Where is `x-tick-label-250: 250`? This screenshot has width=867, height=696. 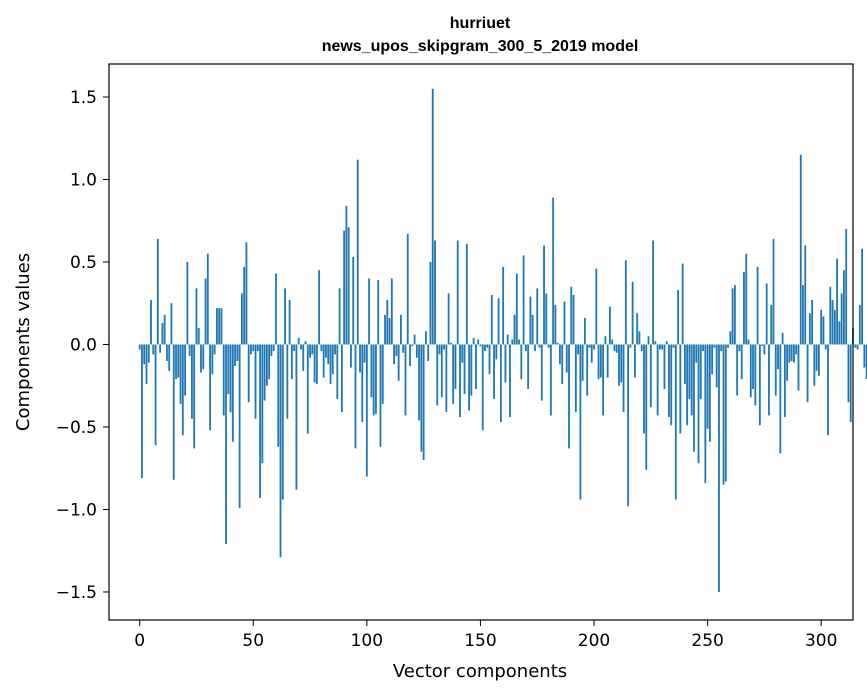 x-tick-label-250: 250 is located at coordinates (707, 641).